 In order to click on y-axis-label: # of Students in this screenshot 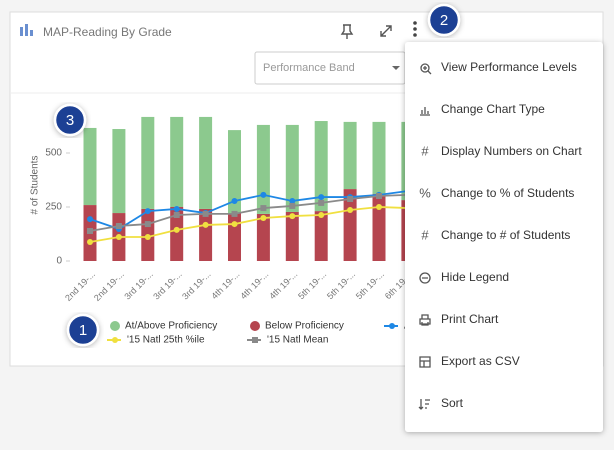, I will do `click(35, 185)`.